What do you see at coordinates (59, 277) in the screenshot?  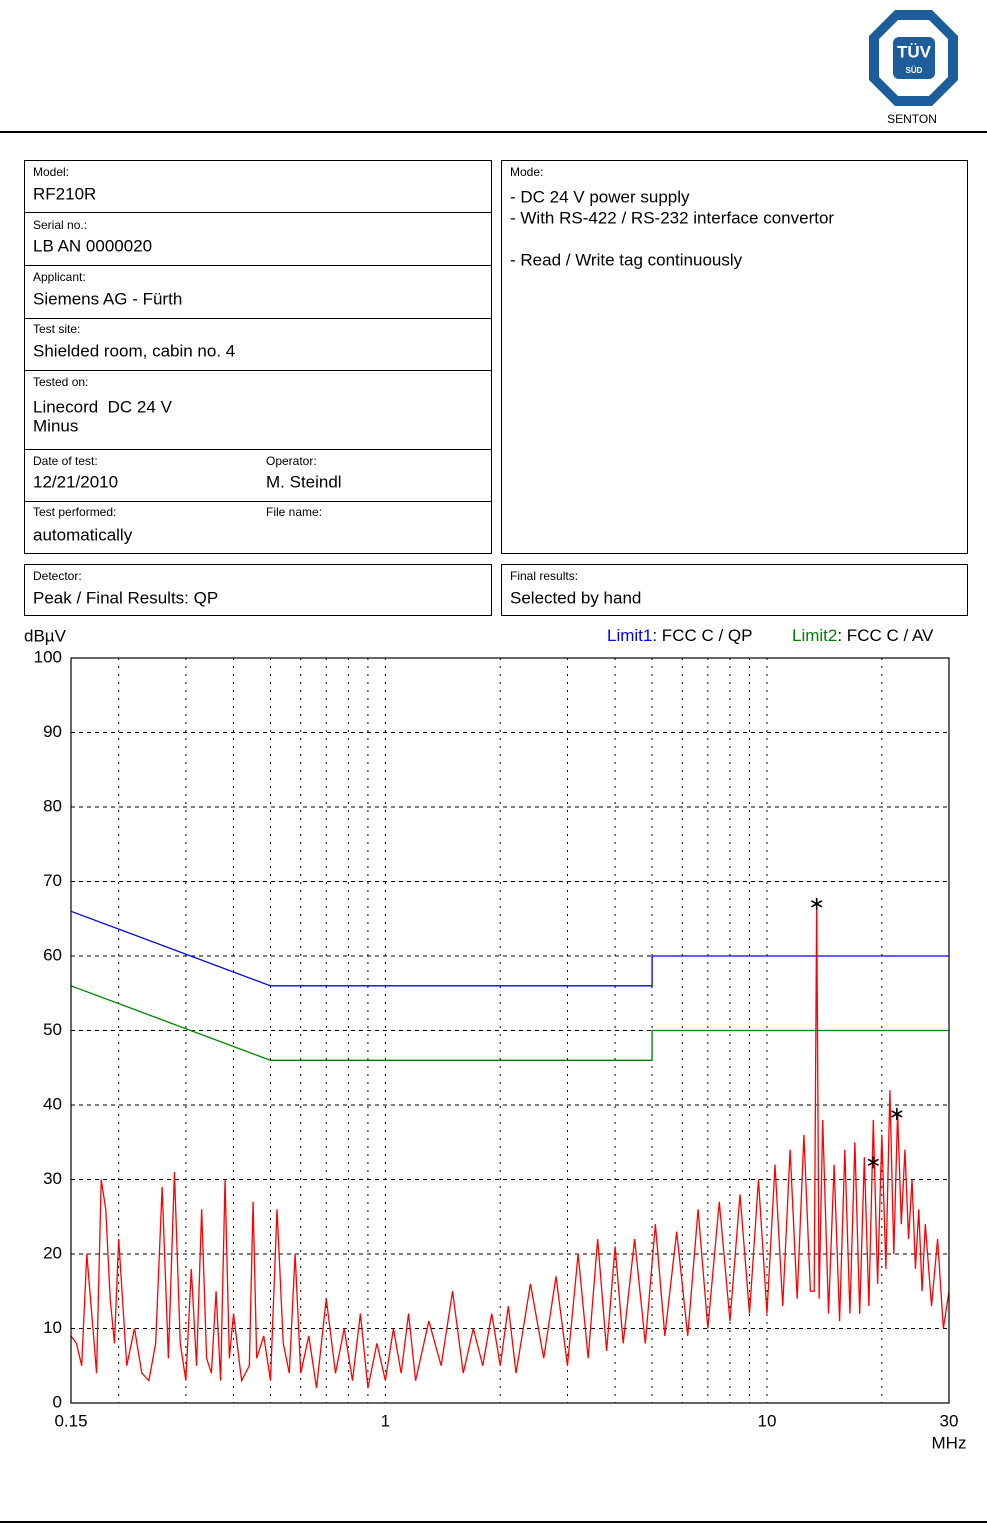 I see `field-label: Applicant:` at bounding box center [59, 277].